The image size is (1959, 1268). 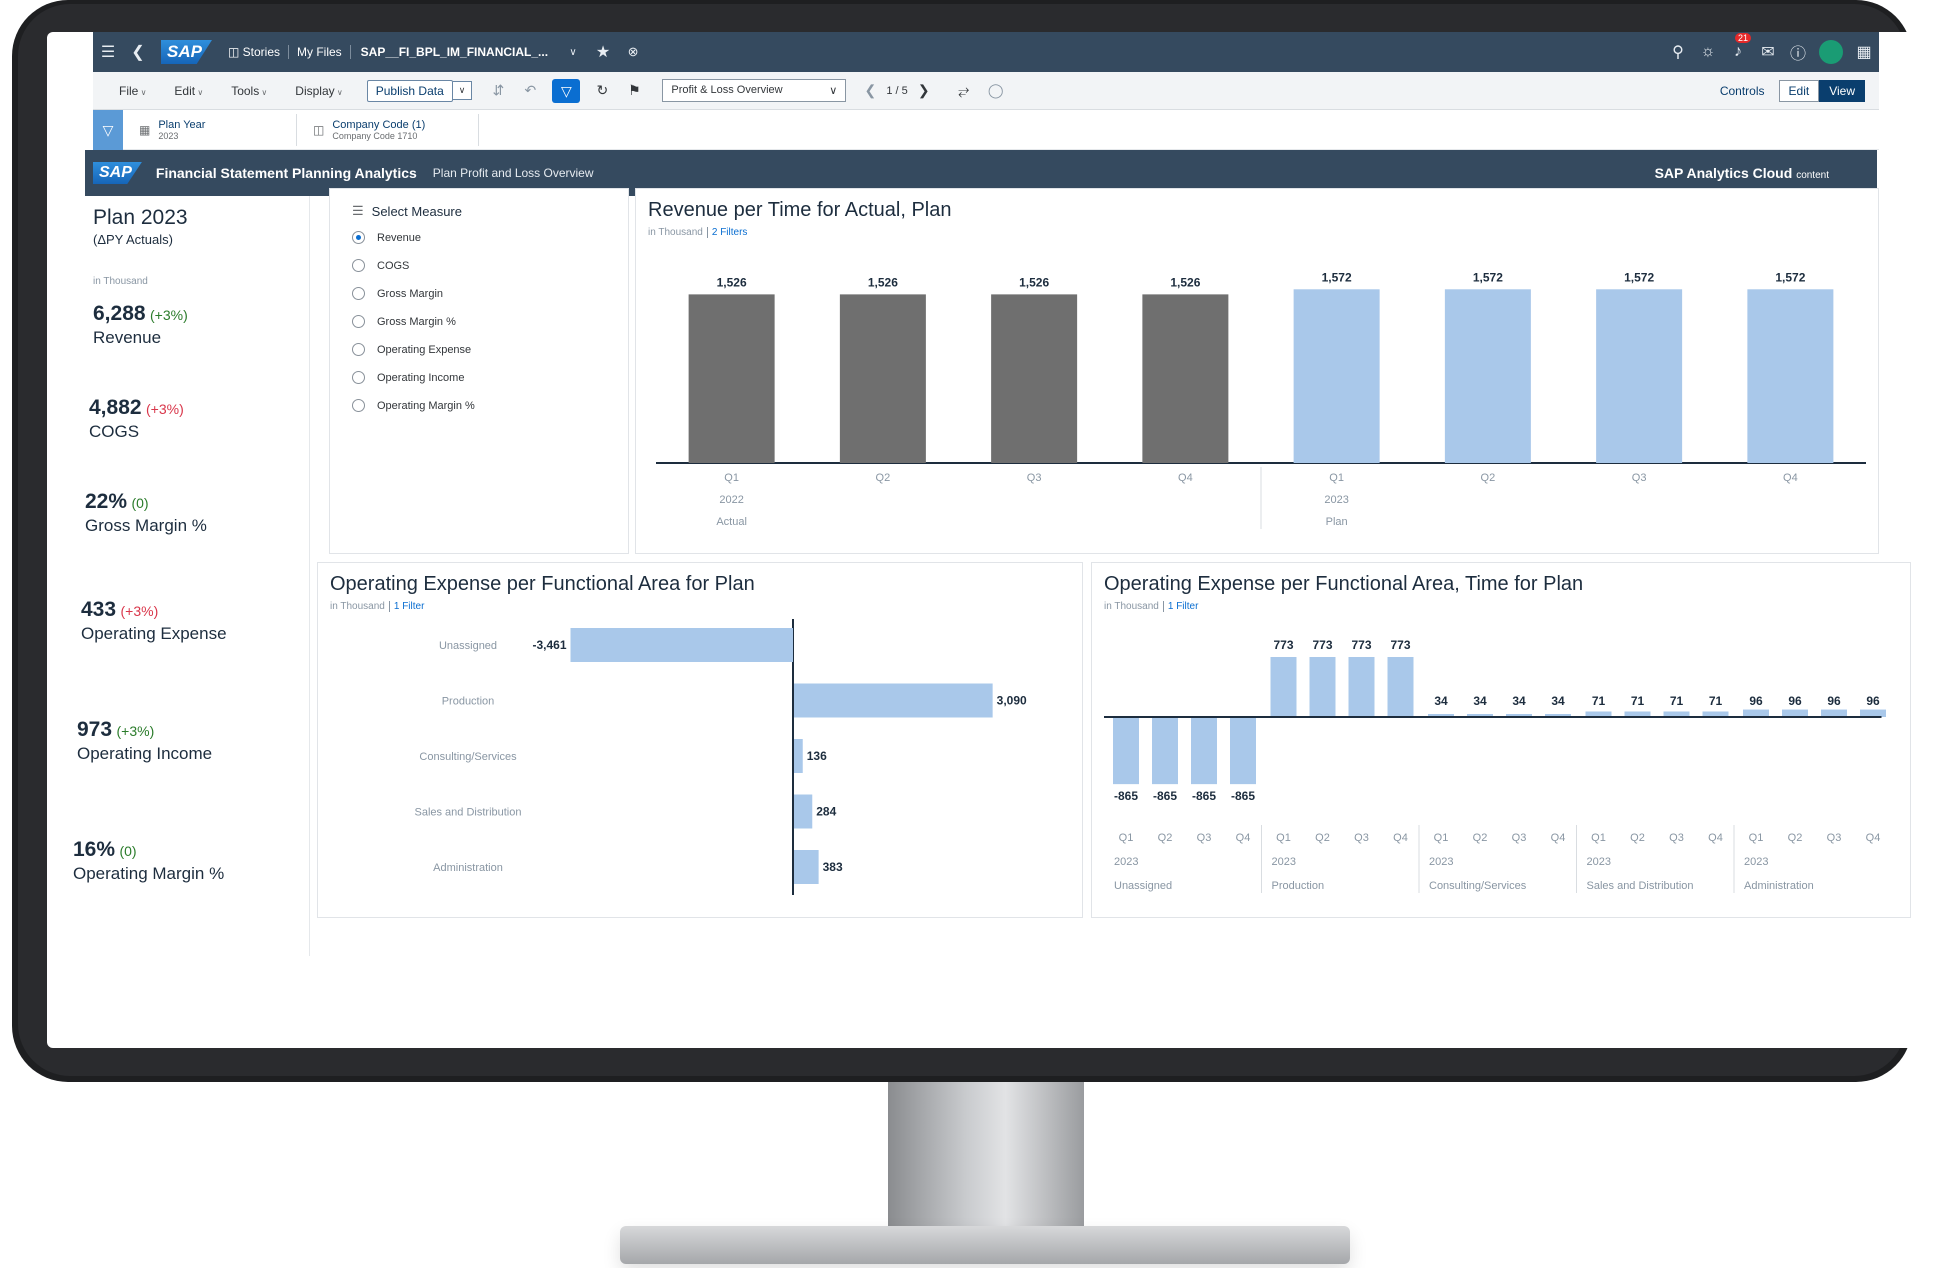 What do you see at coordinates (320, 52) in the screenshot?
I see `my-files-link: My Files` at bounding box center [320, 52].